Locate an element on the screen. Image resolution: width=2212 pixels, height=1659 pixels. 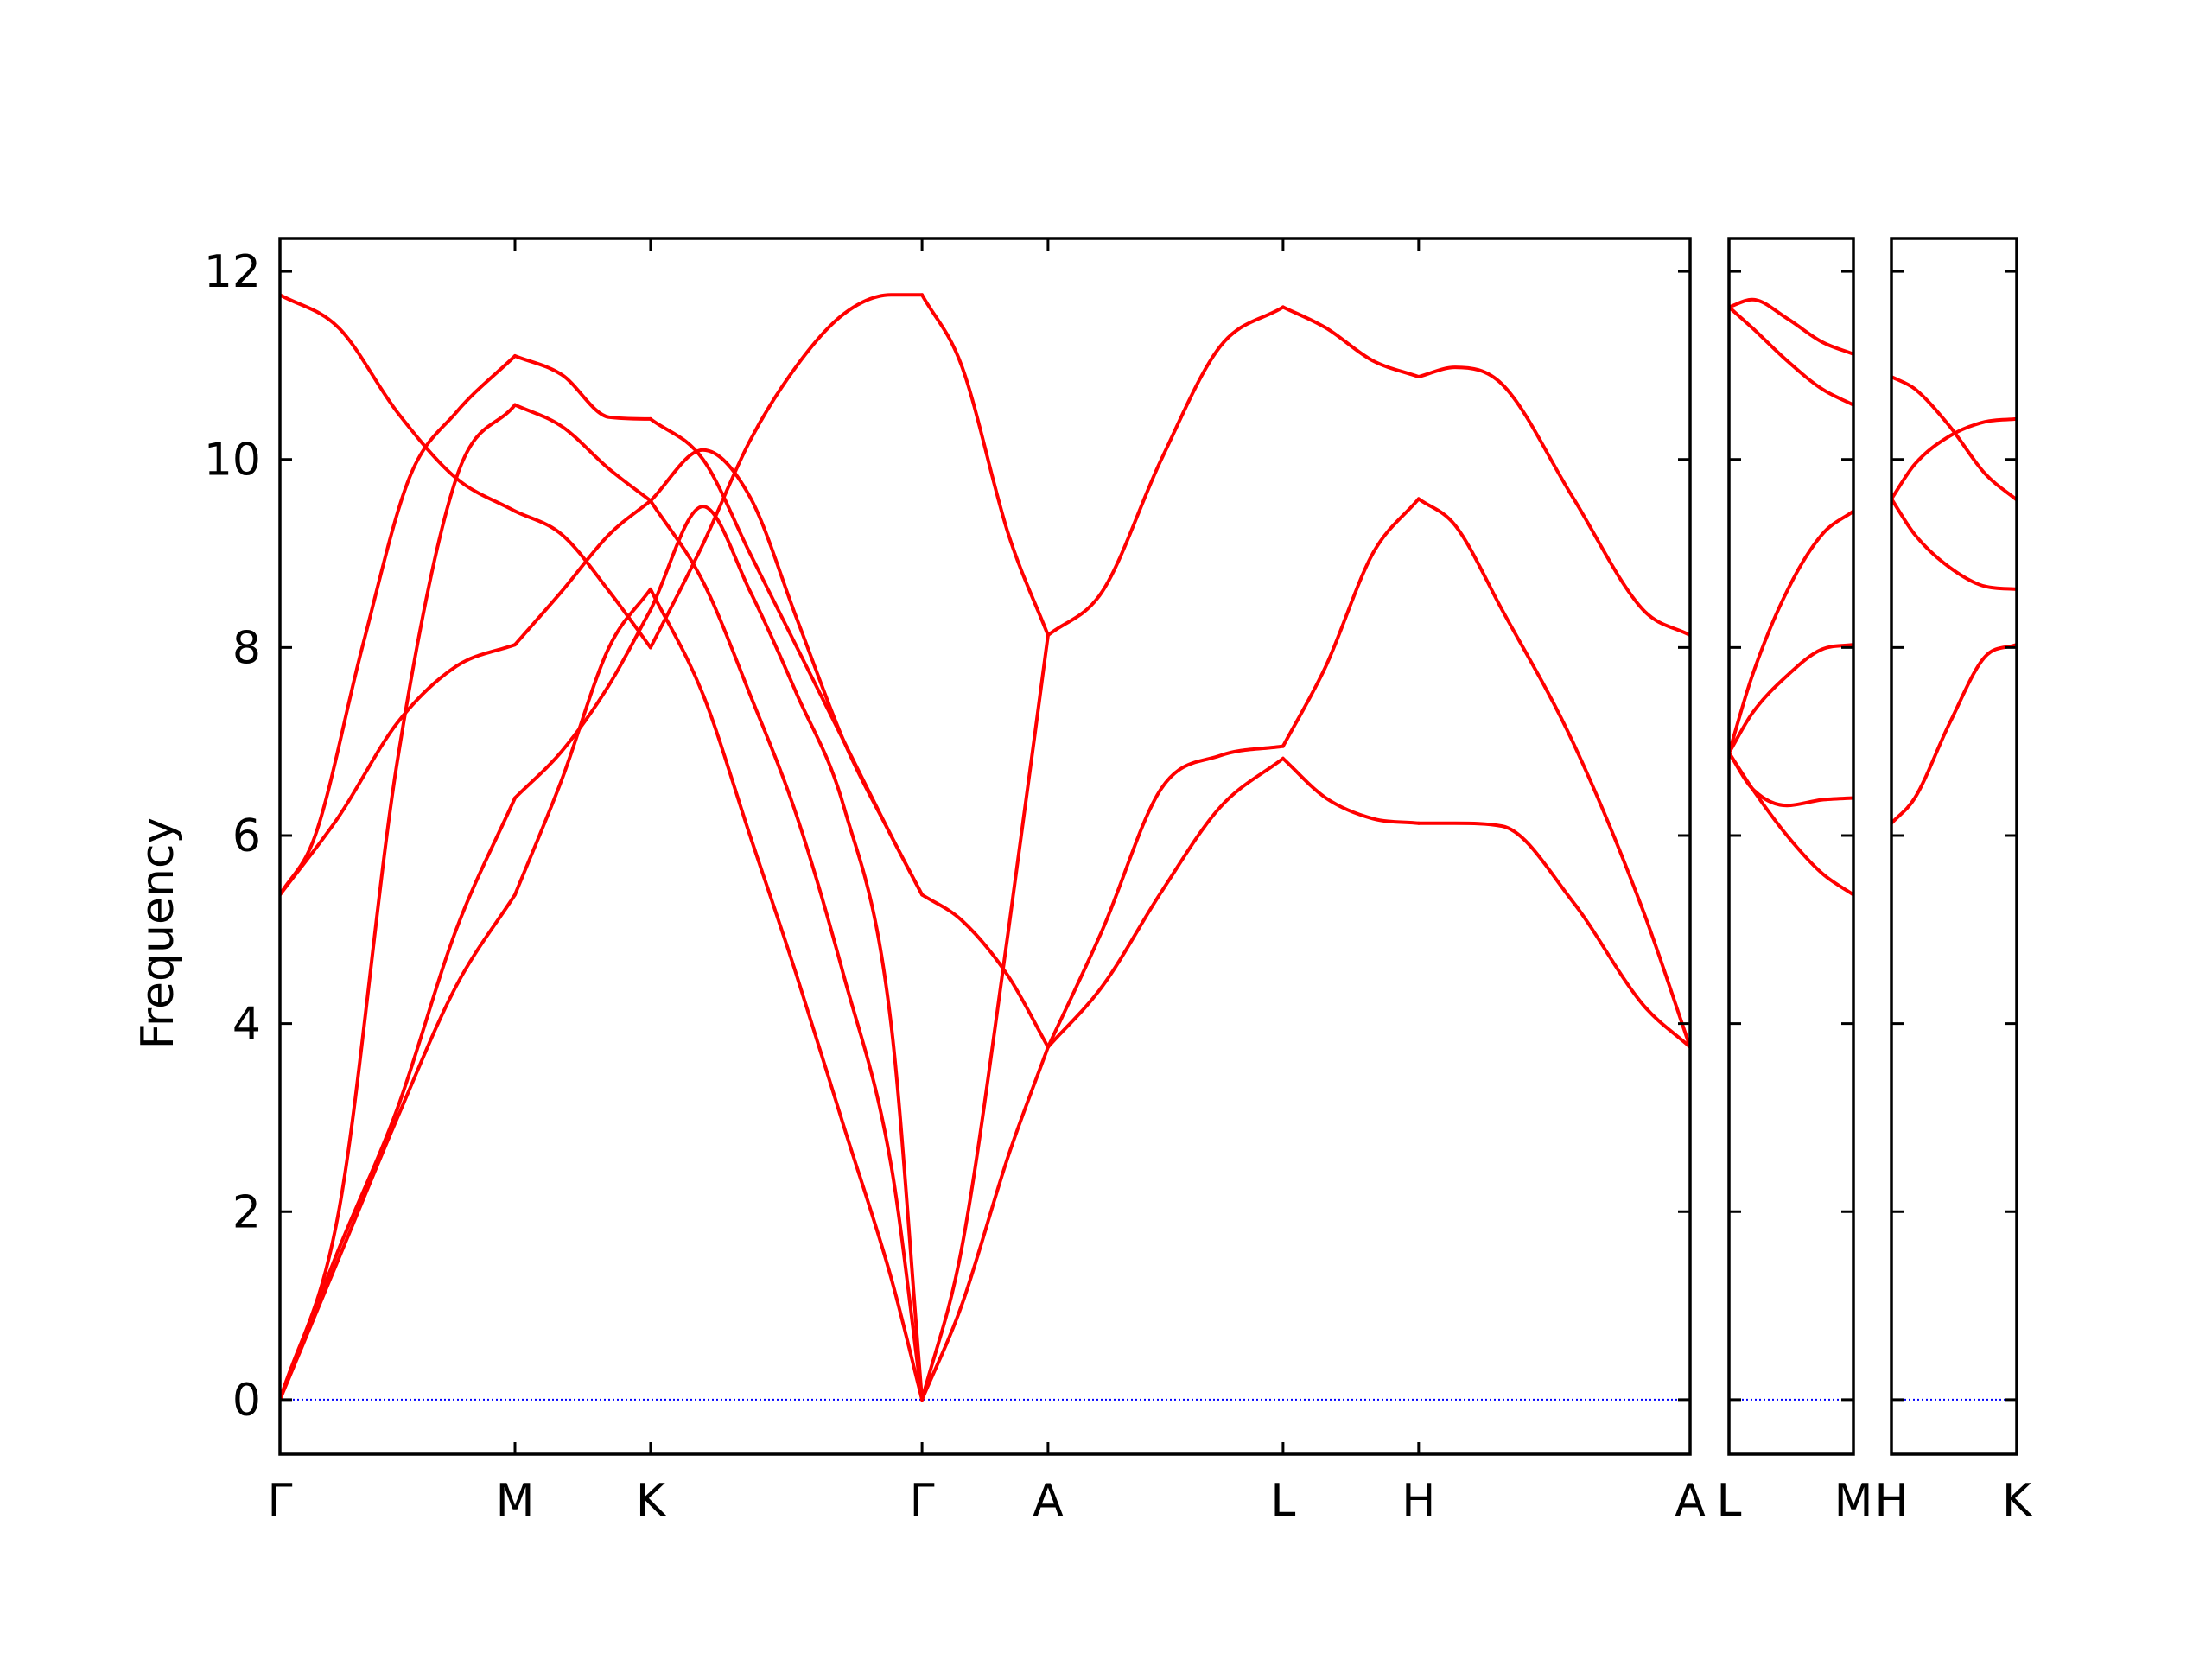
y-axis-label: Frequency is located at coordinates (158, 933).